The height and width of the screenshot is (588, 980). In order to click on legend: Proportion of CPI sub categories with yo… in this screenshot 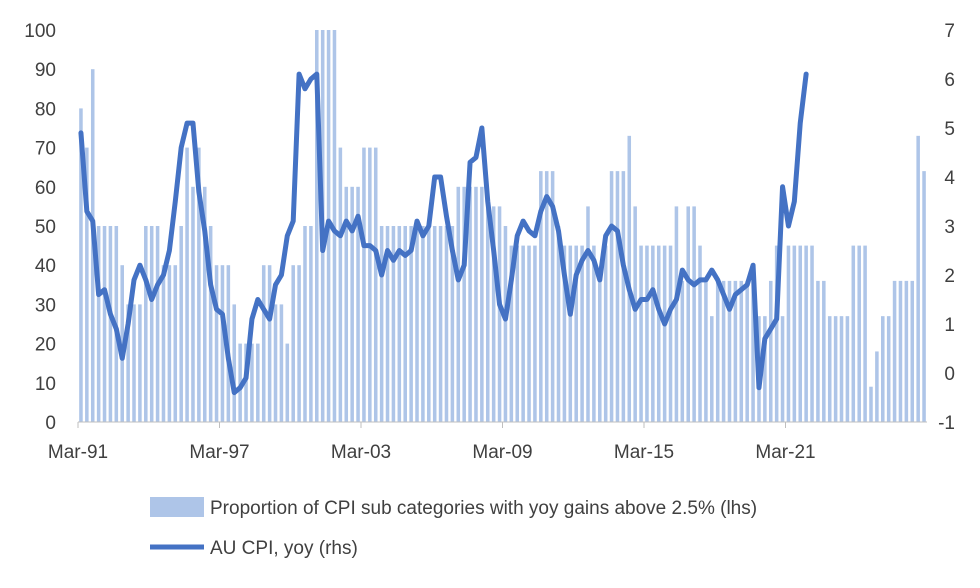, I will do `click(453, 528)`.